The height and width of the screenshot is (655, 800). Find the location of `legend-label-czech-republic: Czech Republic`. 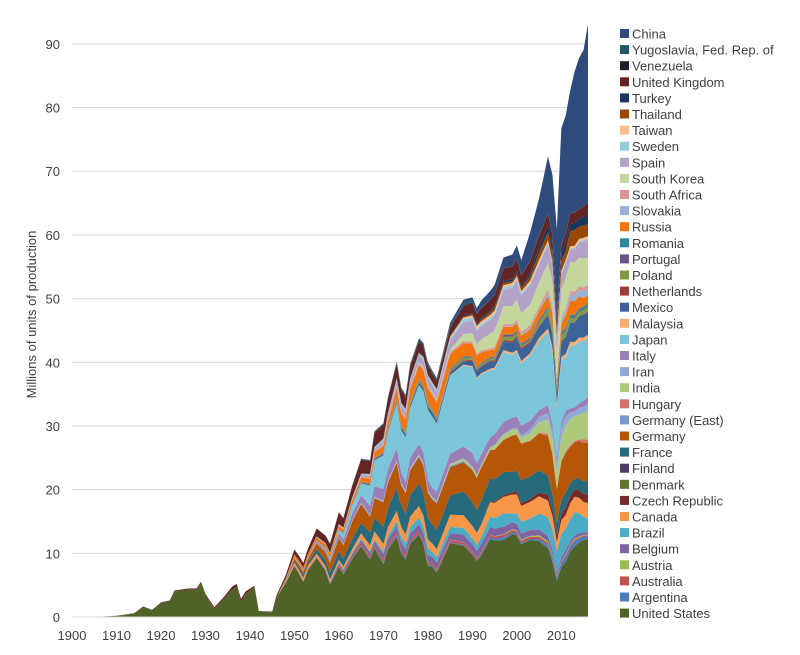

legend-label-czech-republic: Czech Republic is located at coordinates (678, 500).